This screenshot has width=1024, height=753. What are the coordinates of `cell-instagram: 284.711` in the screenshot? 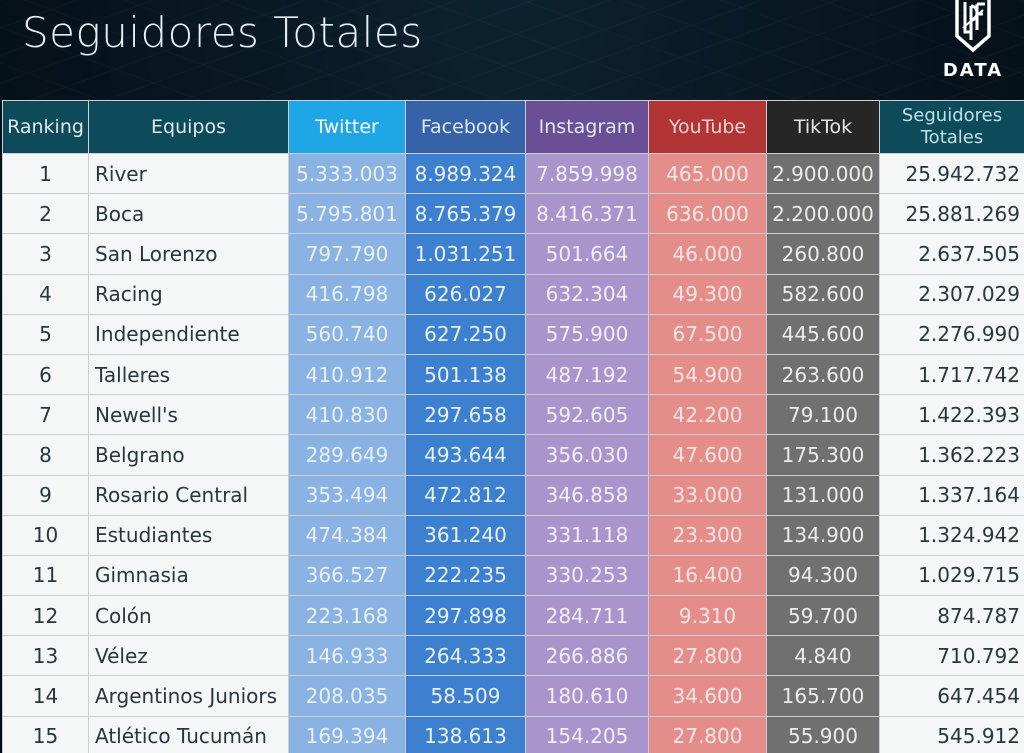 It's located at (587, 616).